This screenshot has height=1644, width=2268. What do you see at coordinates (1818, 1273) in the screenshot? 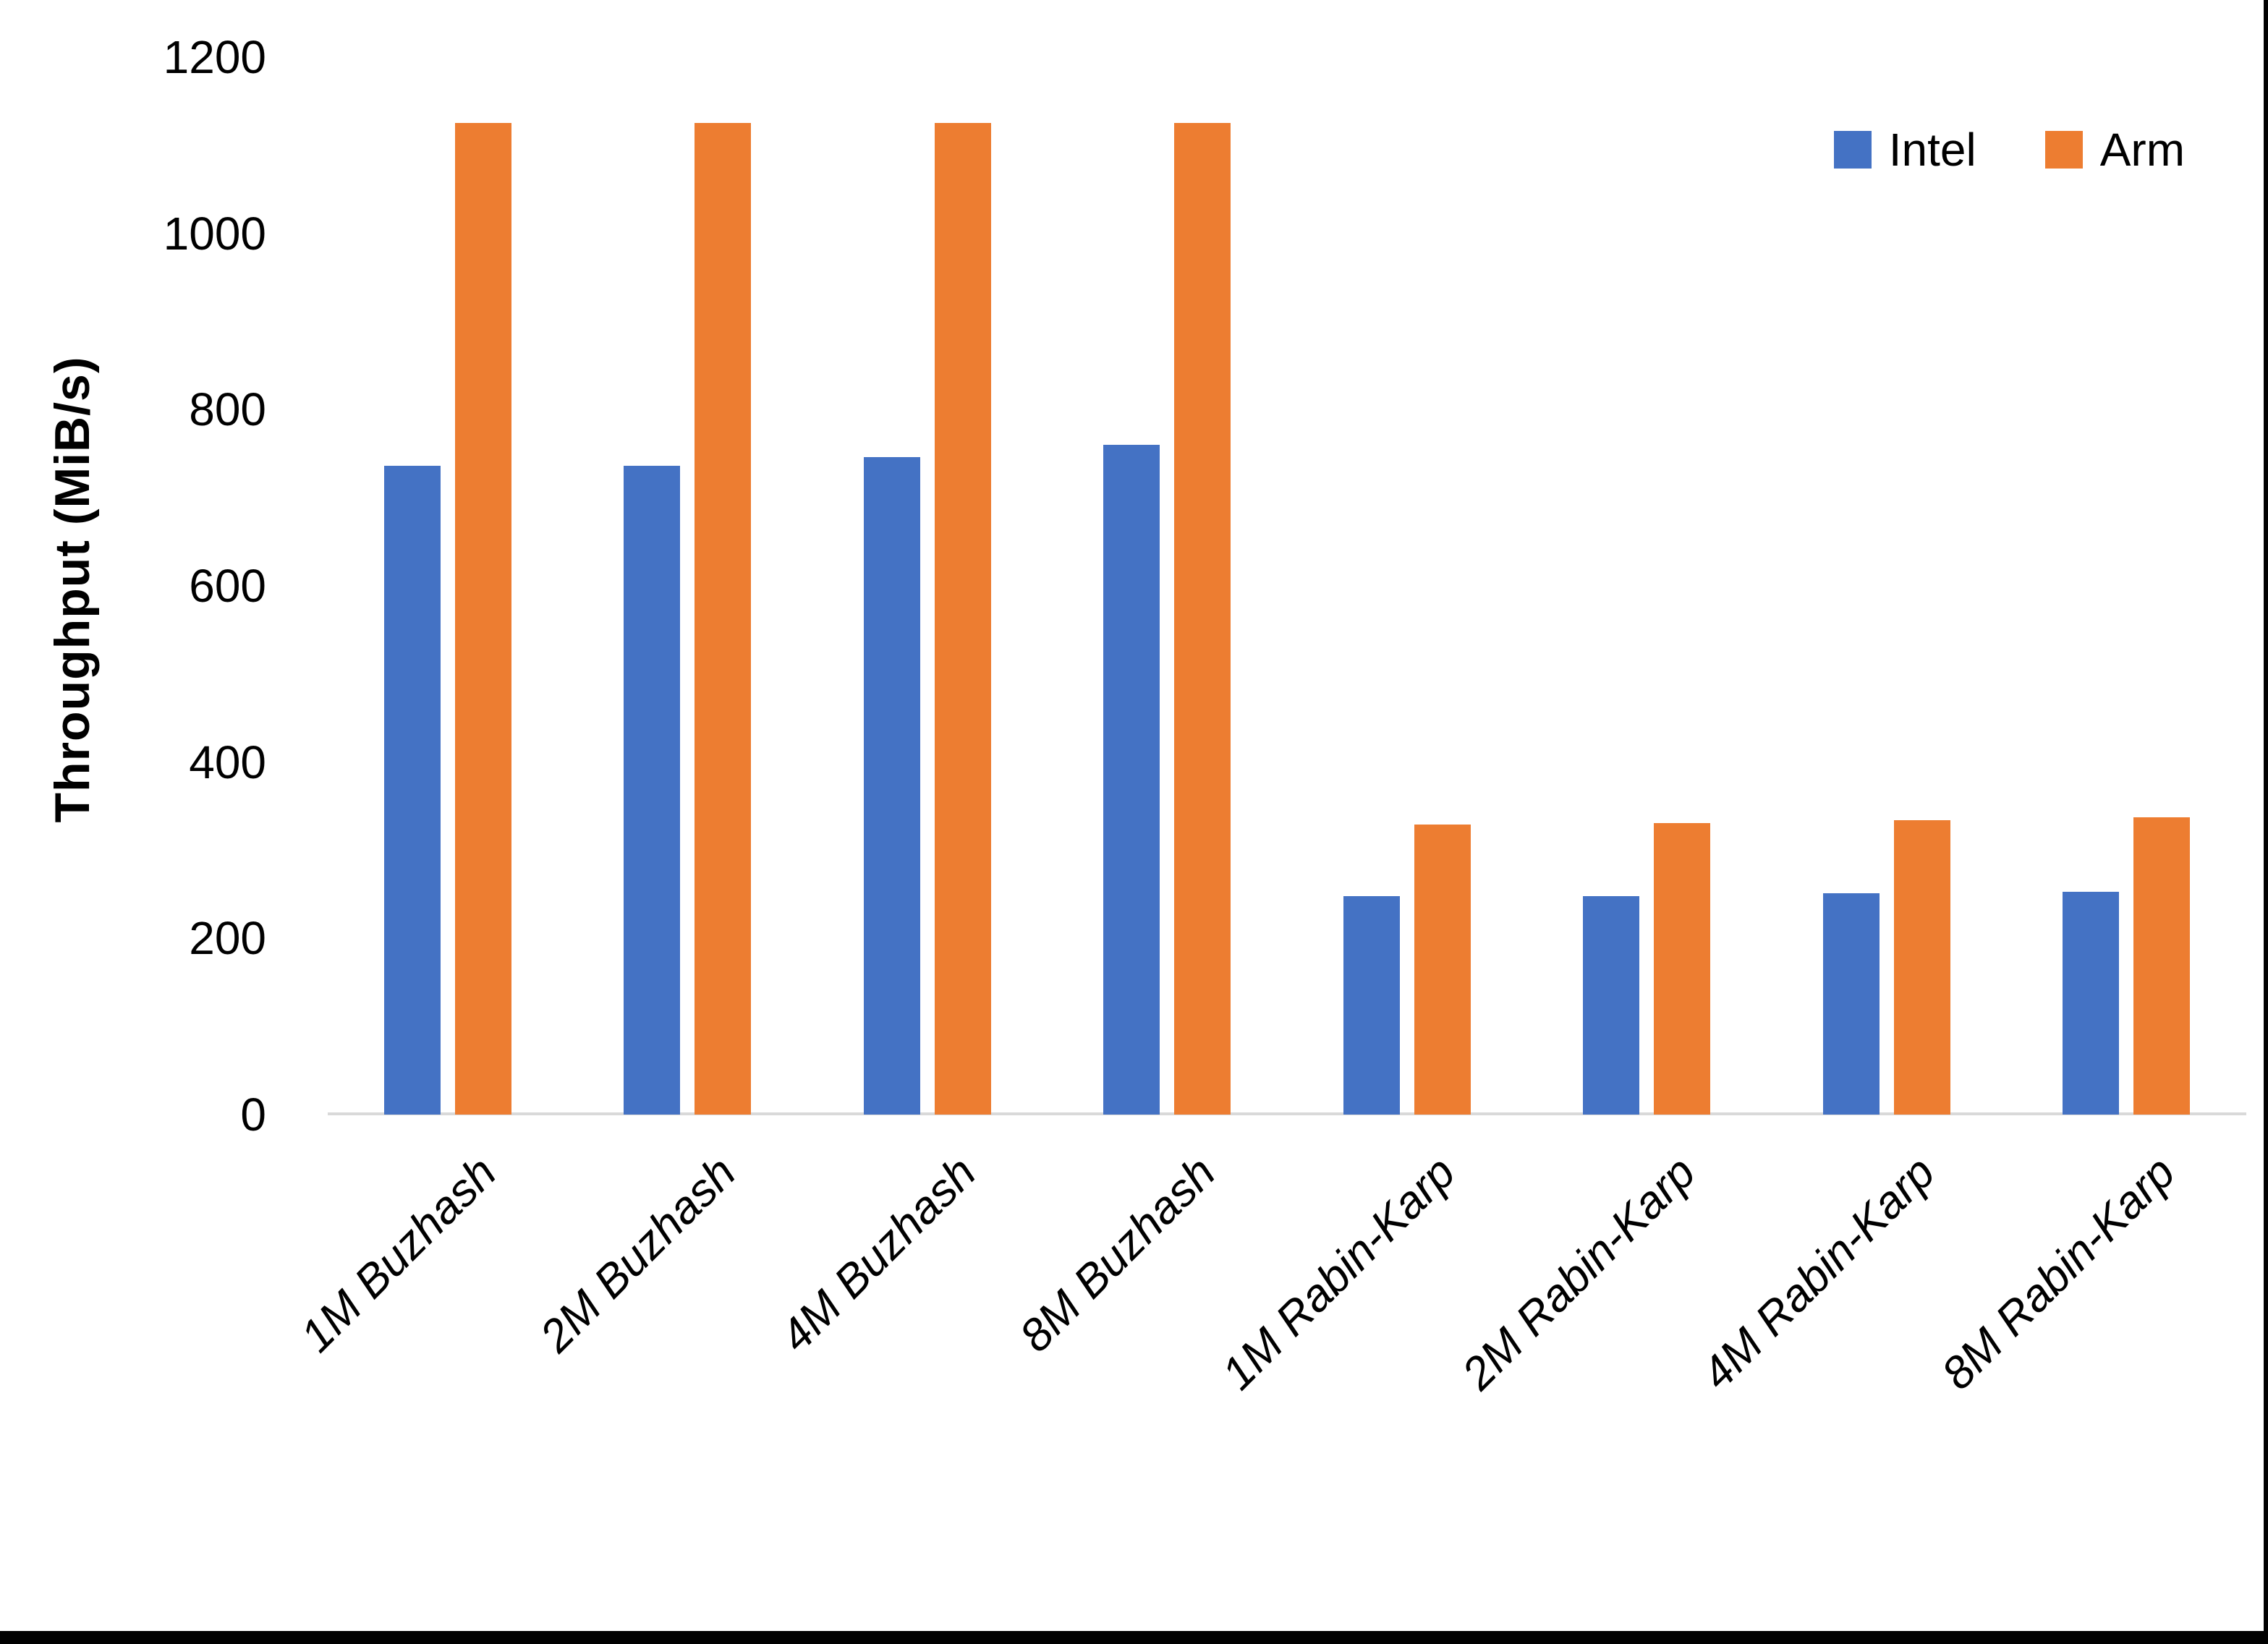
I see `x-axis-category-label-4m-rabin-karp: 4M Rabin-Karp` at bounding box center [1818, 1273].